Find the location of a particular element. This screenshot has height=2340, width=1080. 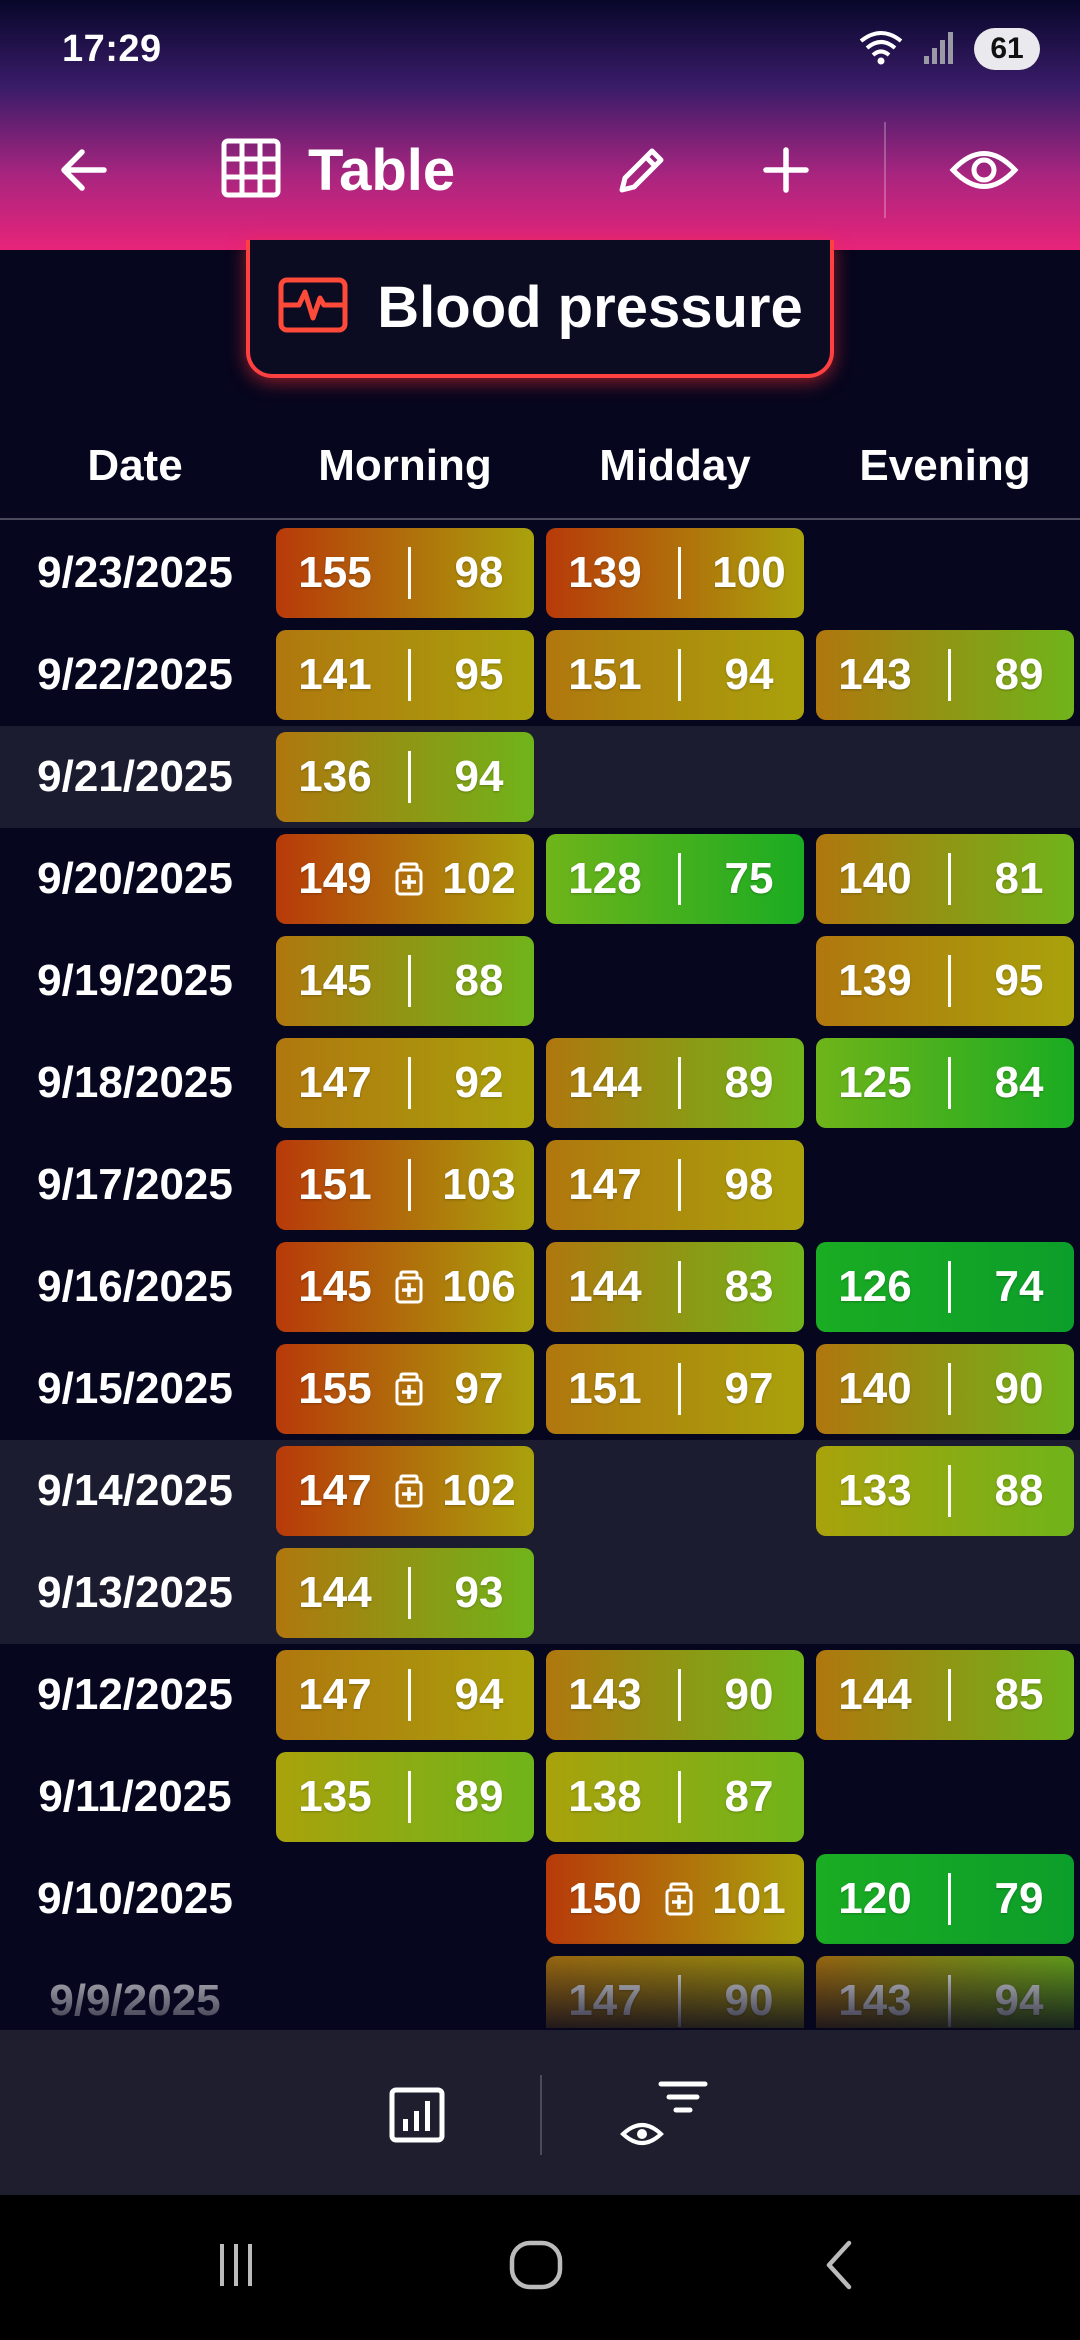

reading-cell-morning: 149 102 is located at coordinates (405, 879).